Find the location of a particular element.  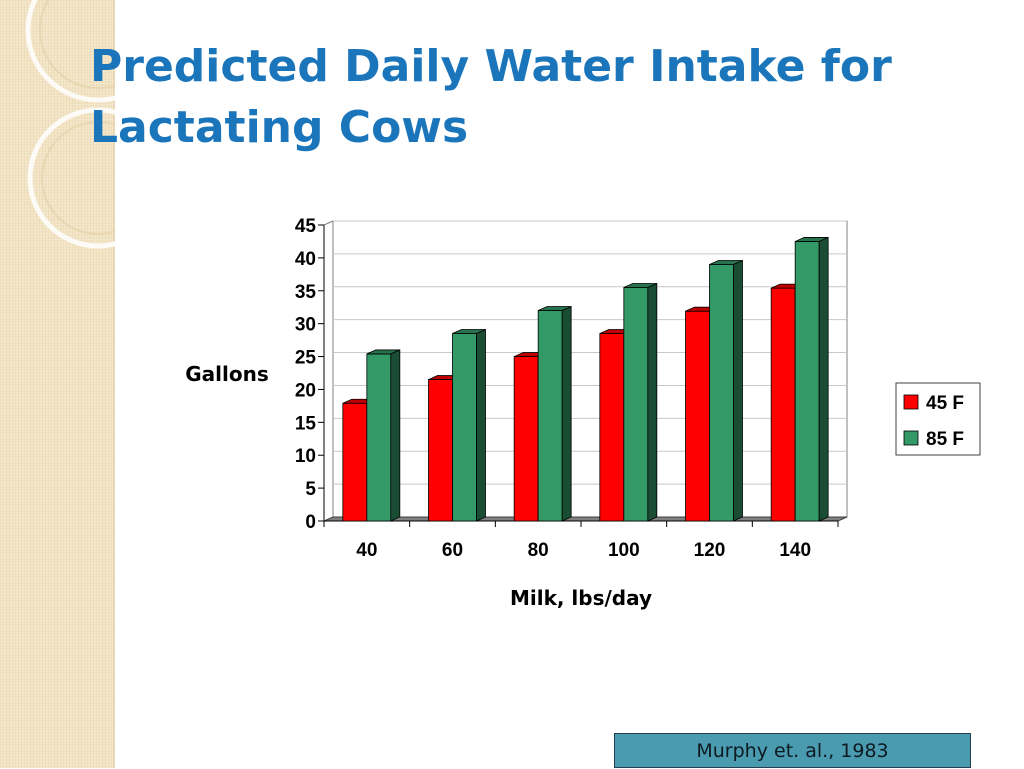

y-tick-label: 0 is located at coordinates (310, 522).